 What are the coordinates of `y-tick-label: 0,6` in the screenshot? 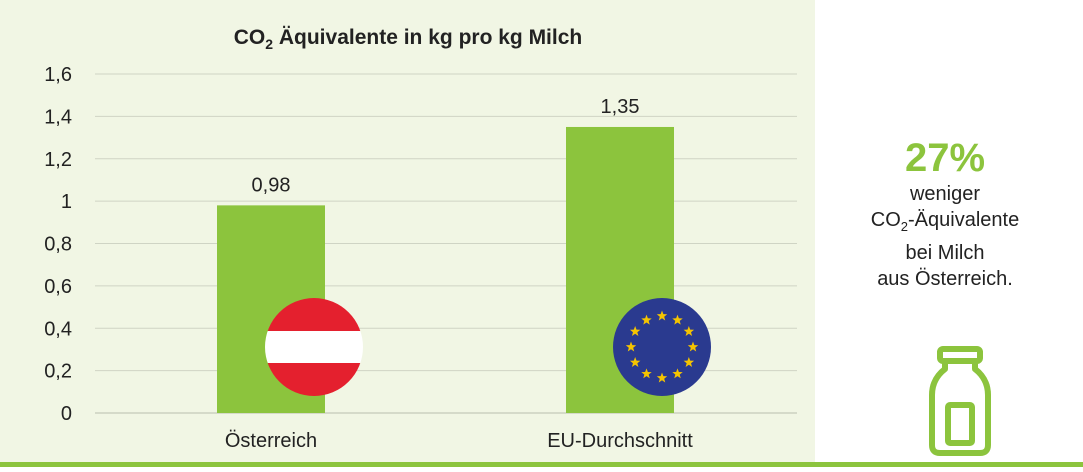 It's located at (58, 287).